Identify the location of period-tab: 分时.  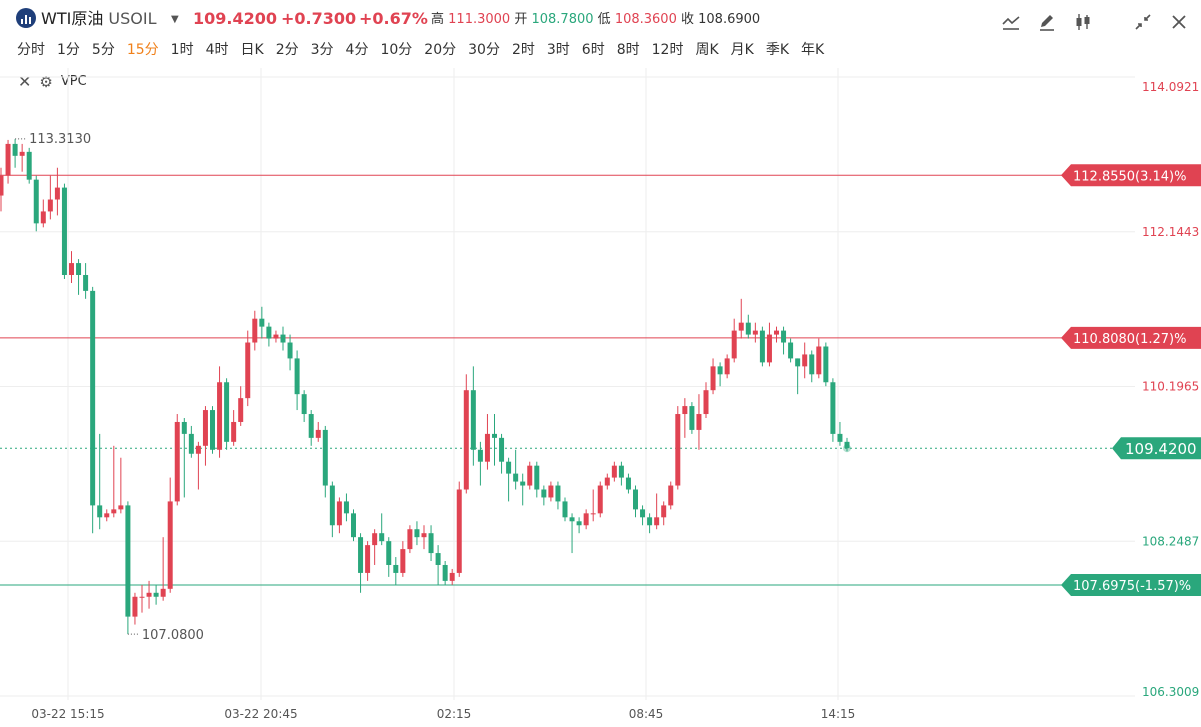
(31, 50).